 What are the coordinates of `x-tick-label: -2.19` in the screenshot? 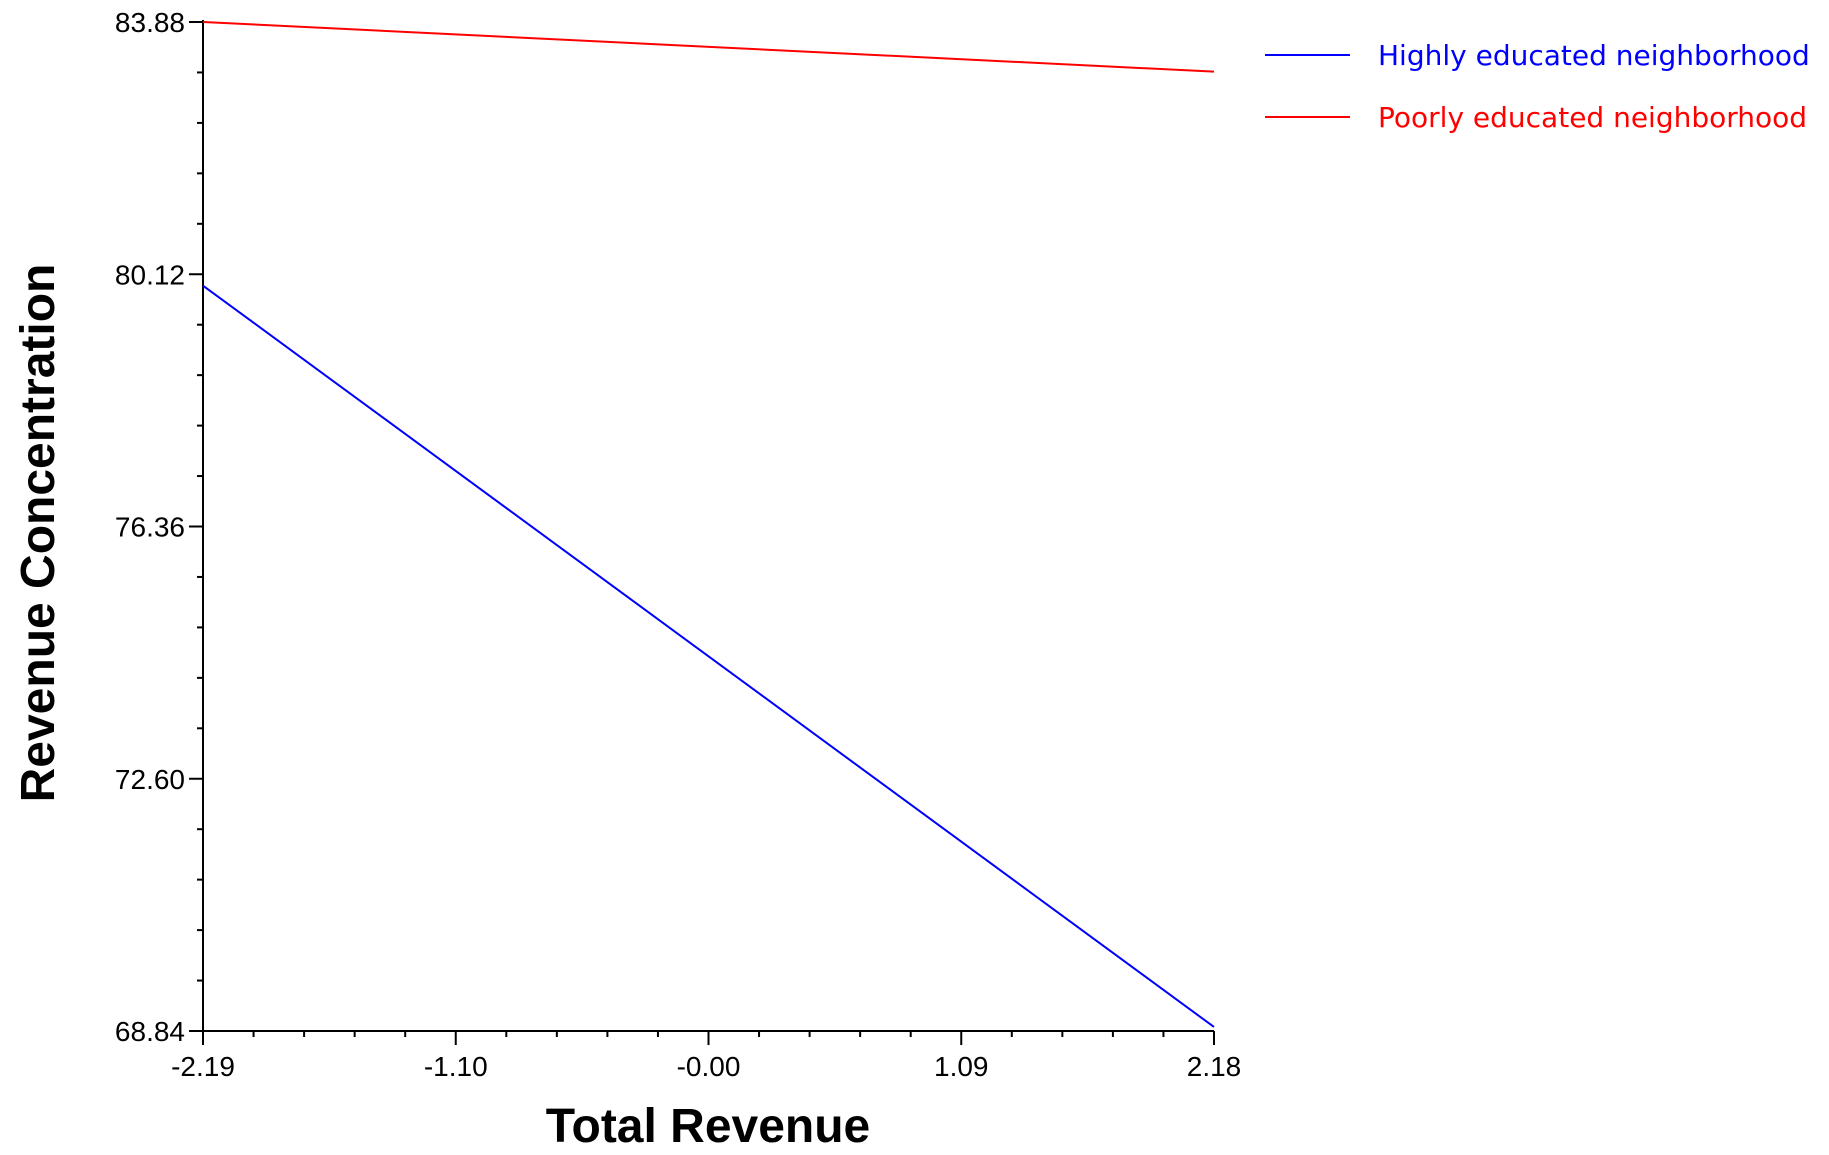 It's located at (203, 1066).